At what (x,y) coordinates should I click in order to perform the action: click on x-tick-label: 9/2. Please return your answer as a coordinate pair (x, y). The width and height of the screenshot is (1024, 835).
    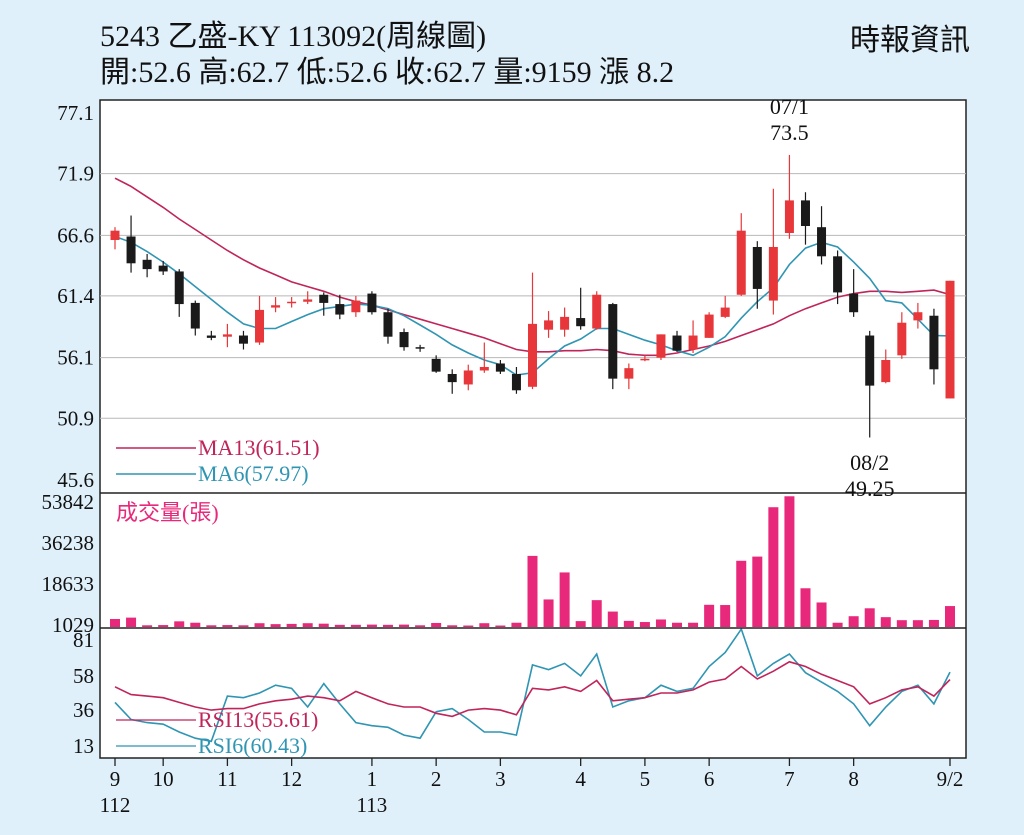
    Looking at the image, I should click on (950, 779).